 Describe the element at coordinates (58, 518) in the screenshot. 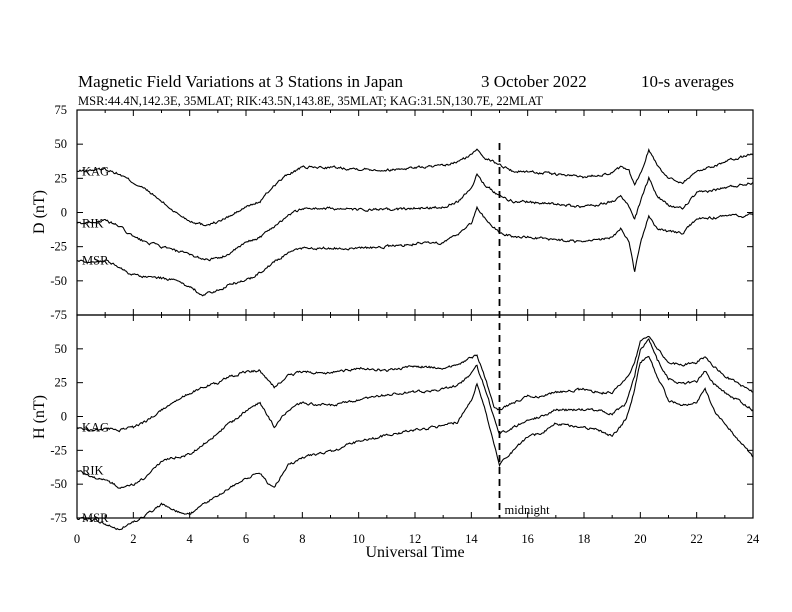

I see `h-ytick-label: -75` at that location.